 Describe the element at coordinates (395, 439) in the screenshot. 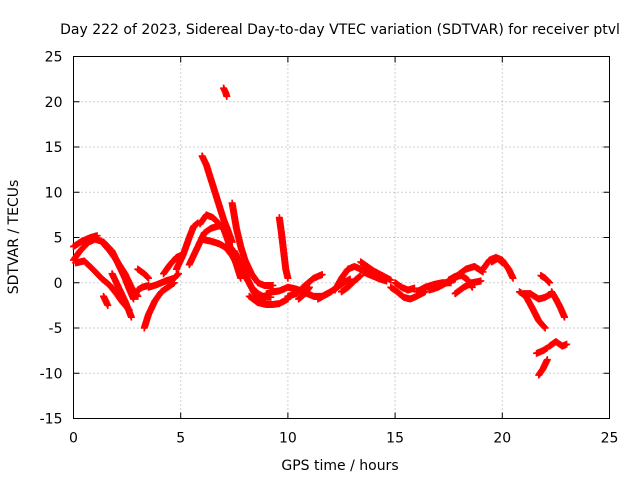

I see `x-tick-label: 15` at that location.